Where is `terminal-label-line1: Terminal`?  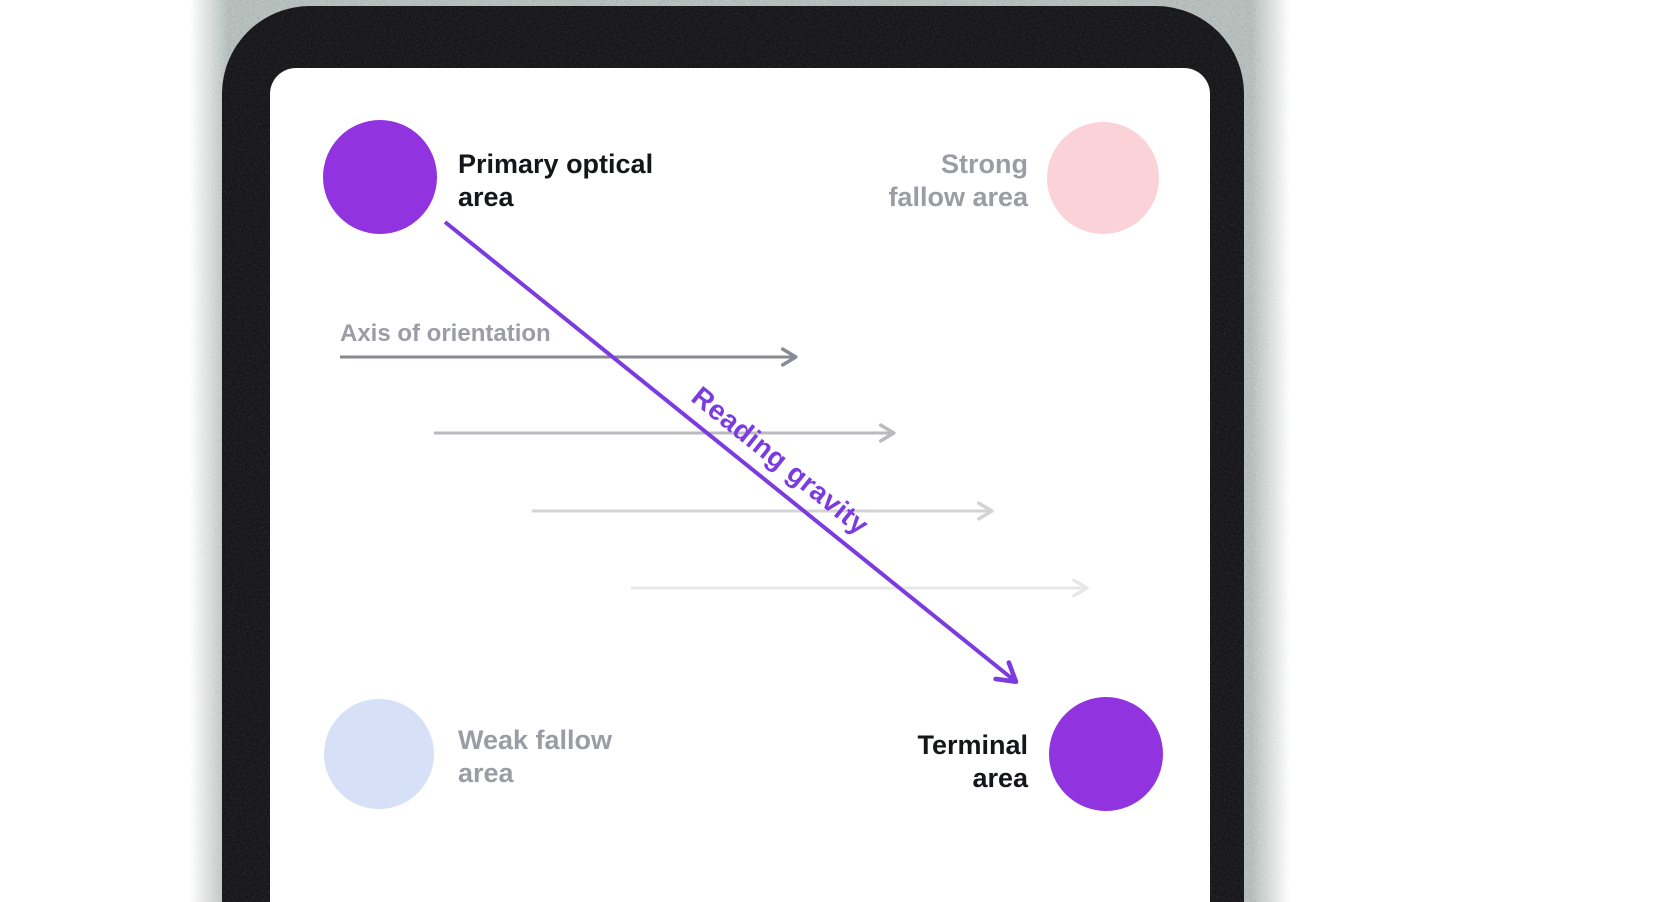 terminal-label-line1: Terminal is located at coordinates (972, 745).